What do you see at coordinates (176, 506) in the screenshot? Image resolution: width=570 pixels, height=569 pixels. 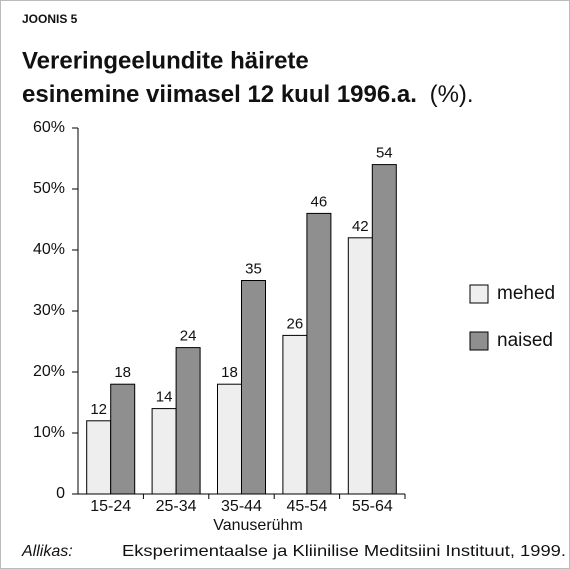 I see `x-tick-label: 25-34` at bounding box center [176, 506].